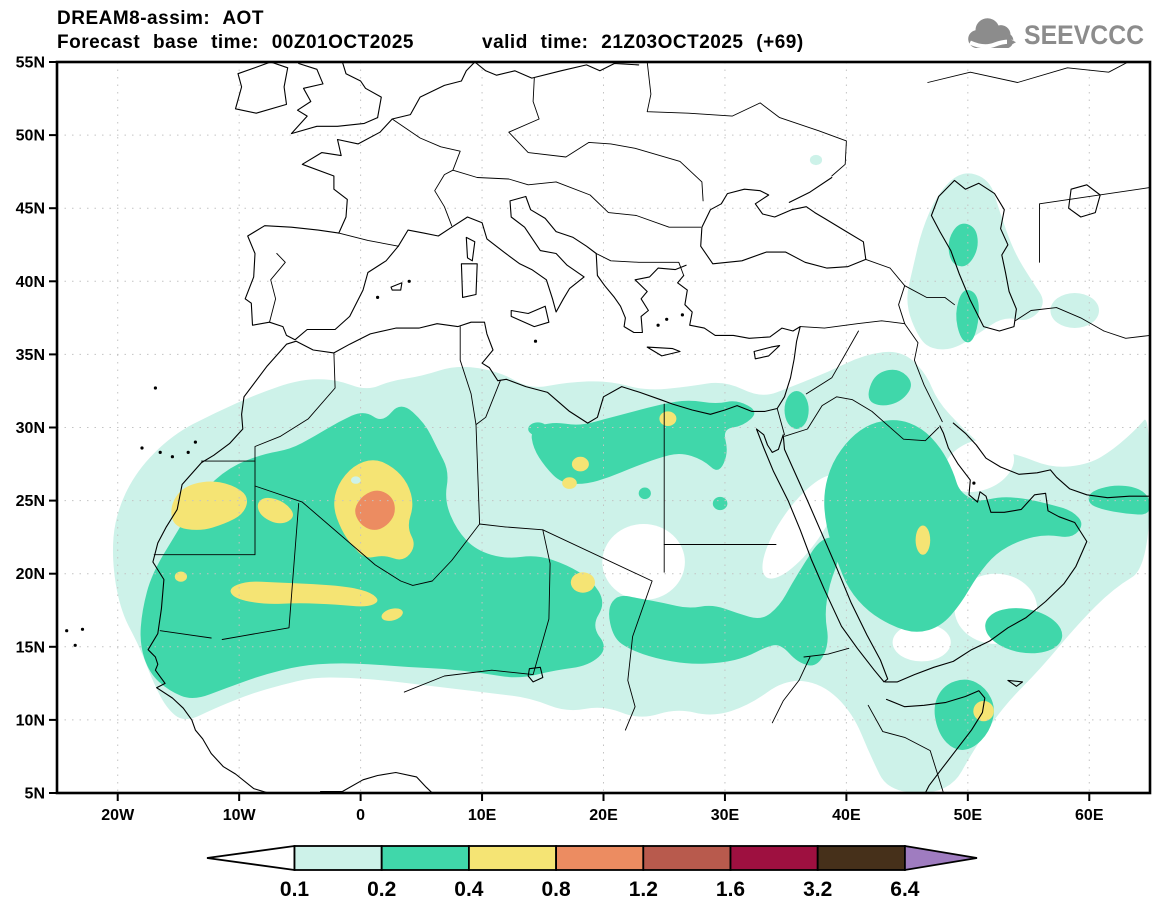 The height and width of the screenshot is (905, 1165). What do you see at coordinates (923, 540) in the screenshot?
I see `saudi-spot-aot-0.4` at bounding box center [923, 540].